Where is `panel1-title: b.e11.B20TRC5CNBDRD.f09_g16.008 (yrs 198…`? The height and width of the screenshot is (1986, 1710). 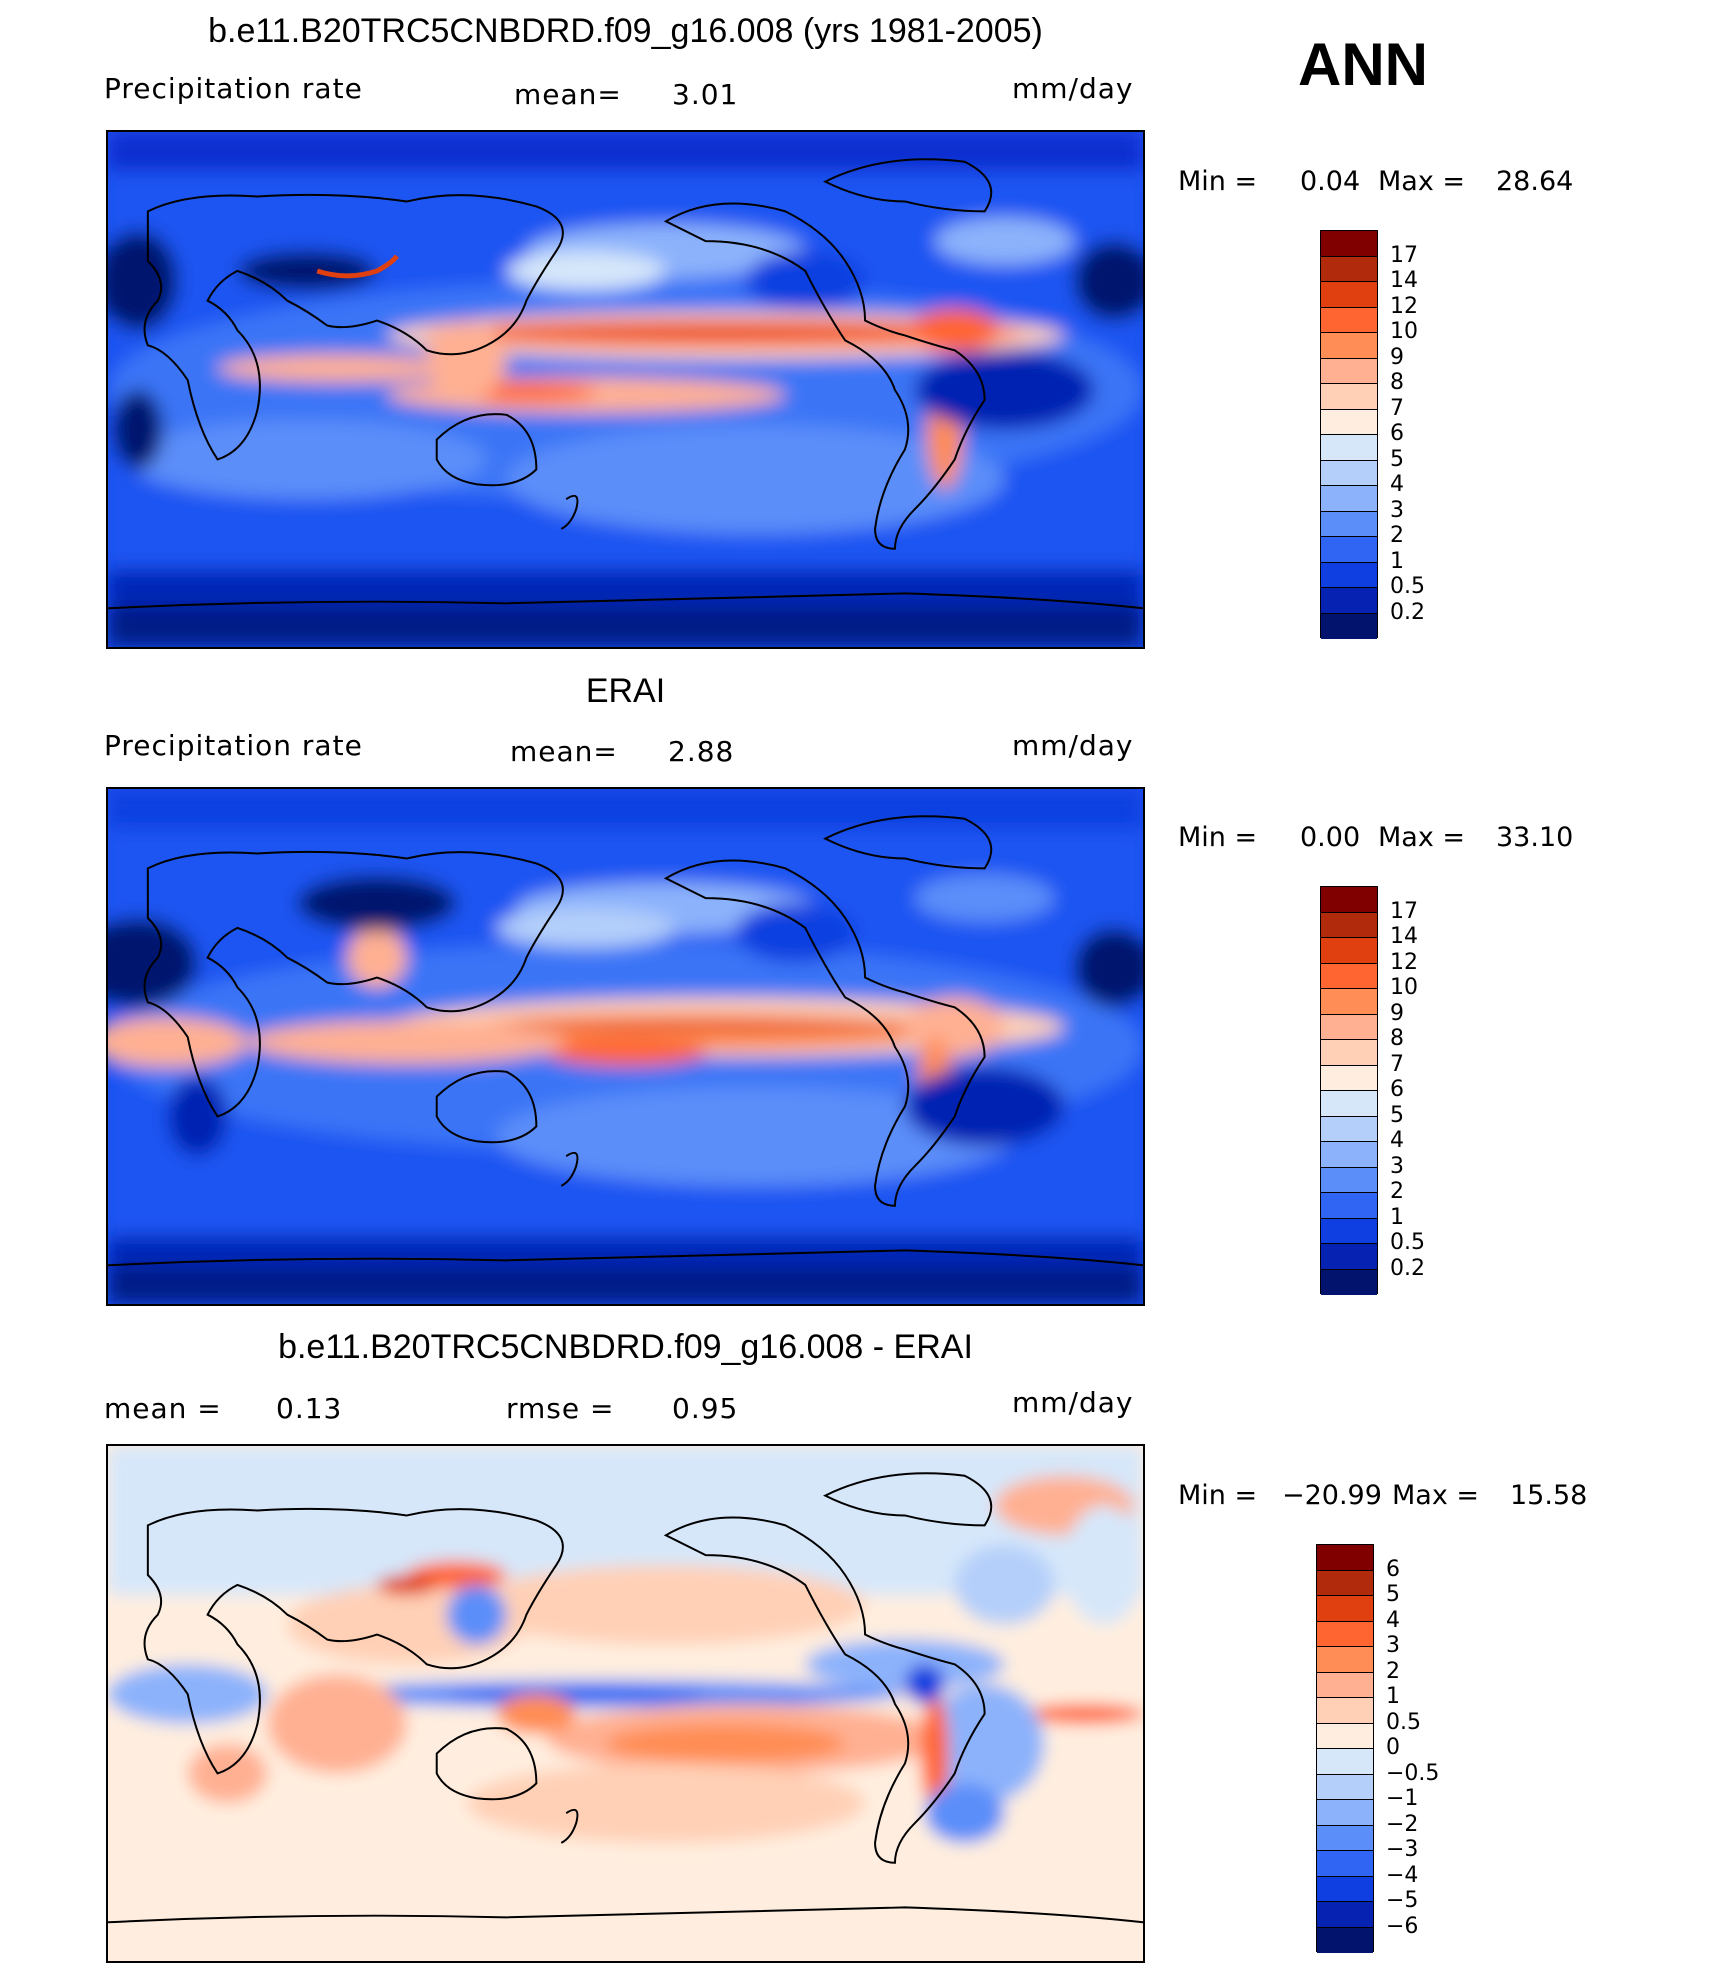 panel1-title: b.e11.B20TRC5CNBDRD.f09_g16.008 (yrs 198… is located at coordinates (625, 31).